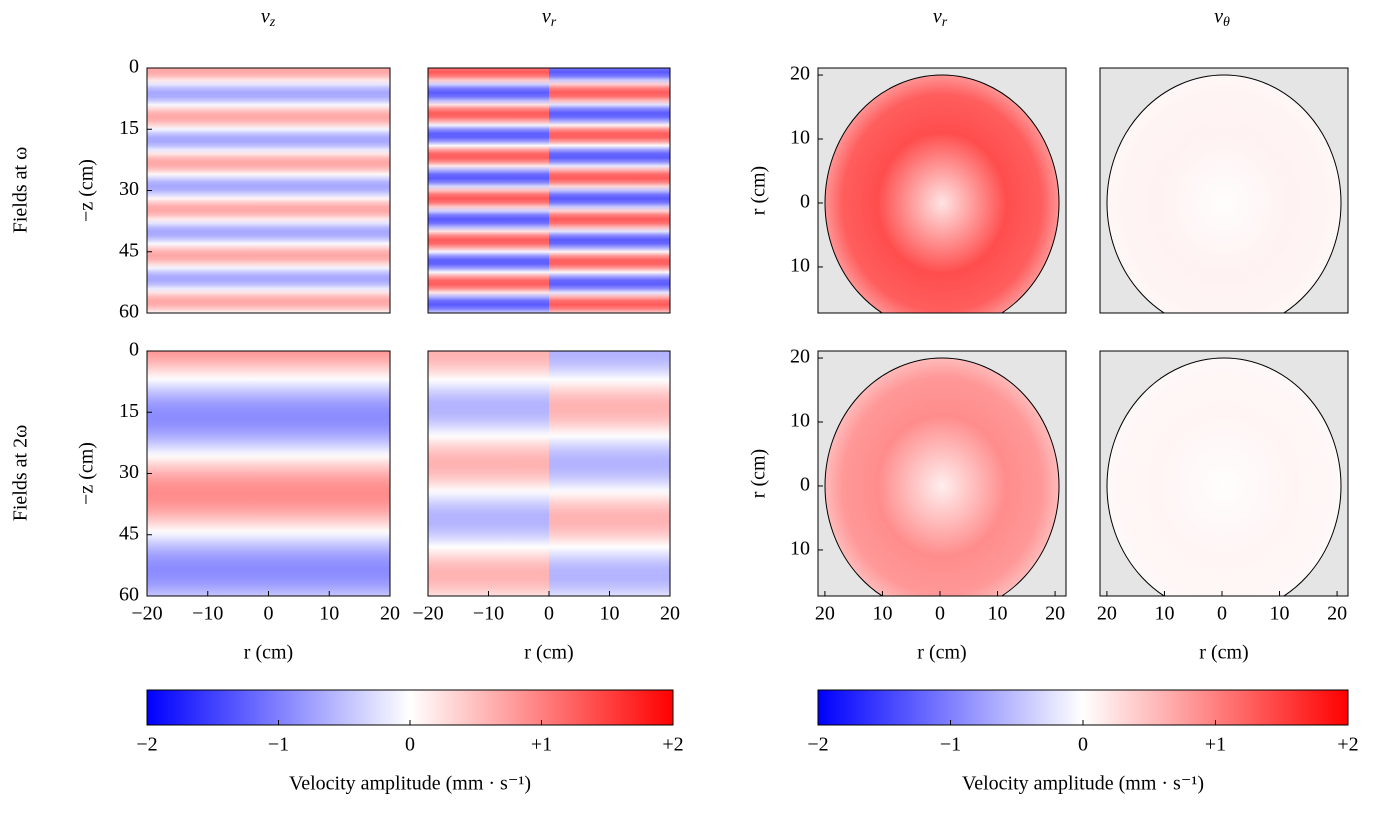 The image size is (1396, 813). I want to click on panel: 0 15 30 45 60 −z (cm), so click(233, 189).